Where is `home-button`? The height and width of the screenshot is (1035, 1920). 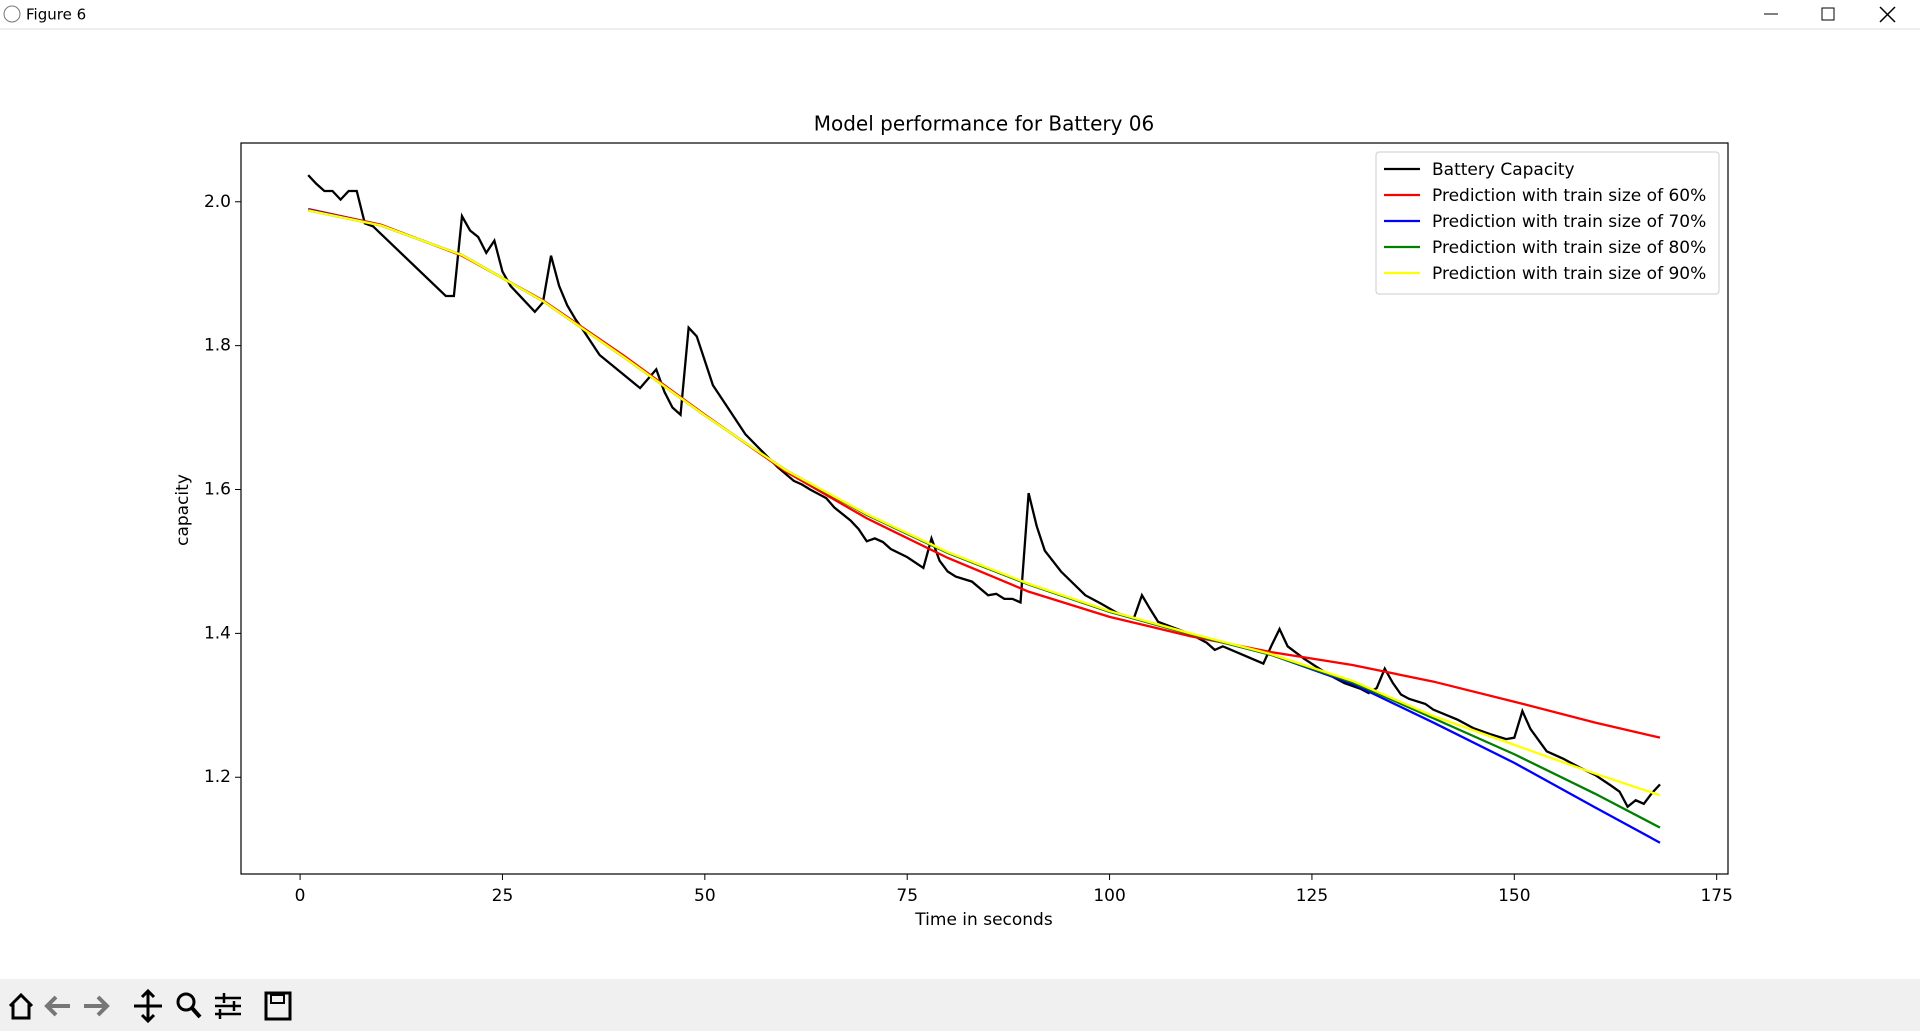 home-button is located at coordinates (21, 1006).